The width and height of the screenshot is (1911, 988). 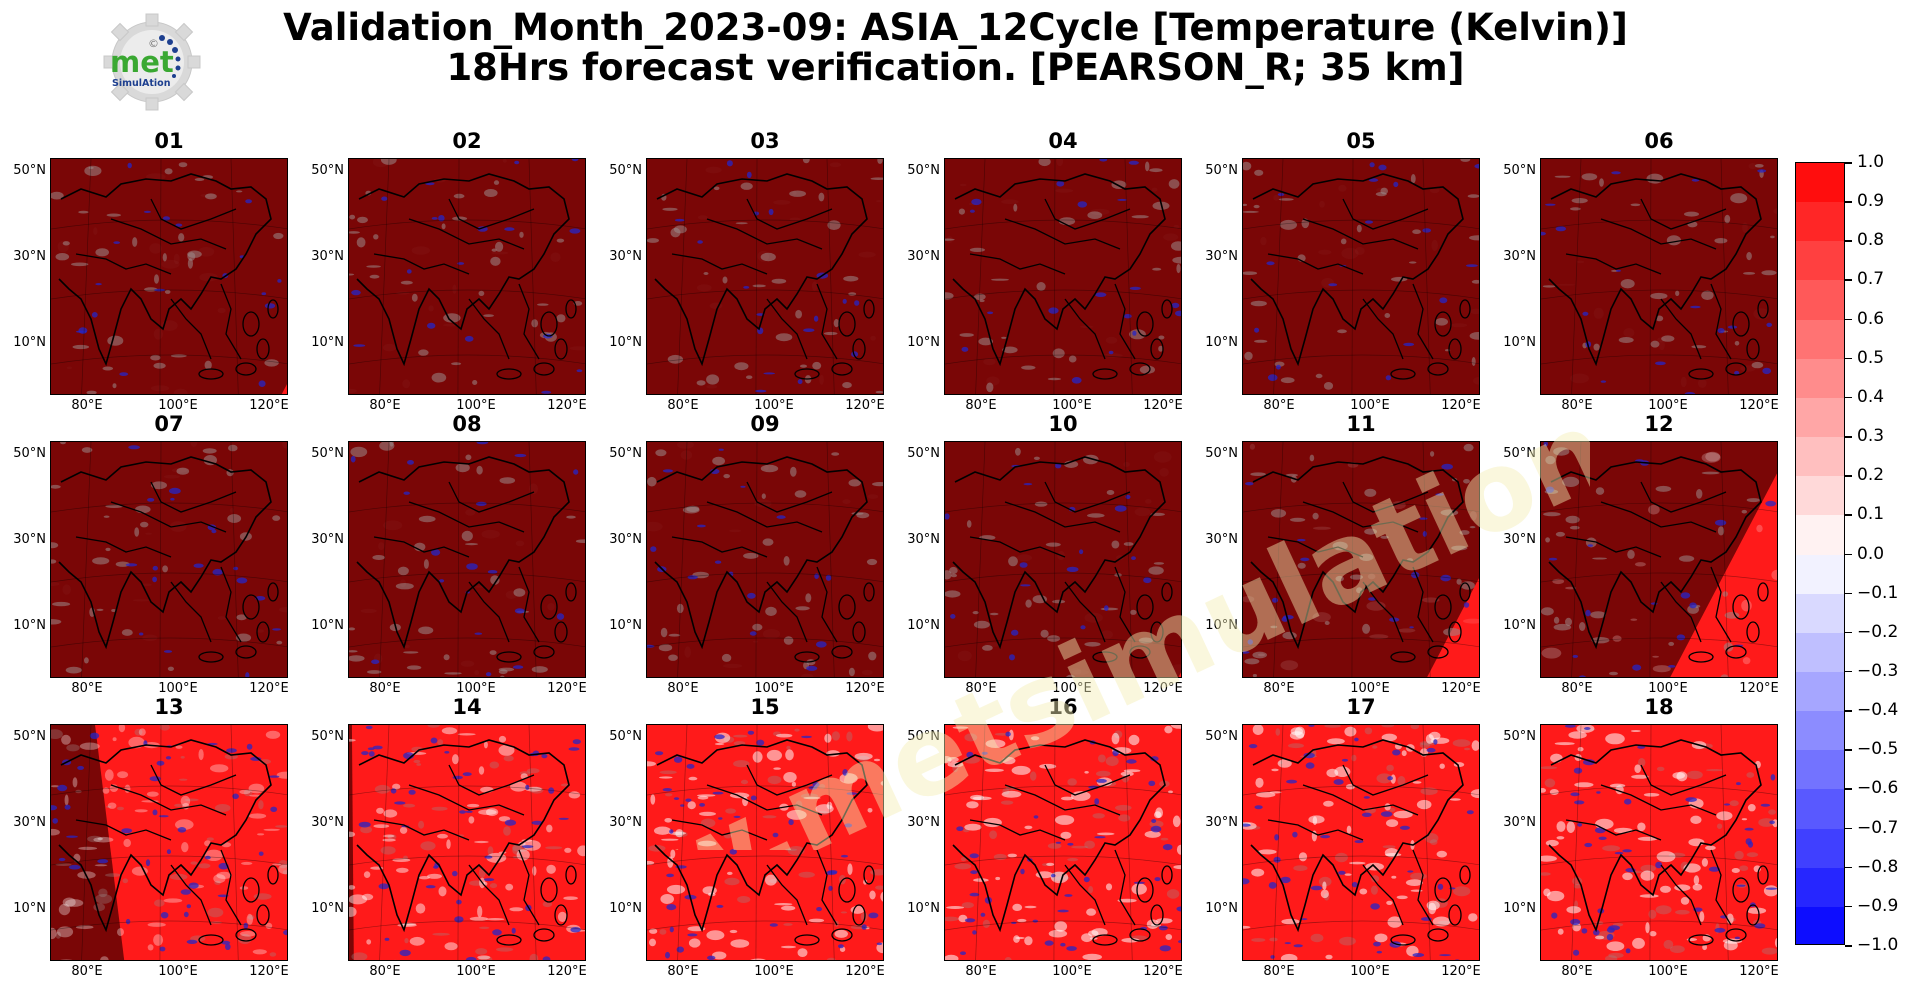 I want to click on colorbar-label: 0.4, so click(x=1871, y=396).